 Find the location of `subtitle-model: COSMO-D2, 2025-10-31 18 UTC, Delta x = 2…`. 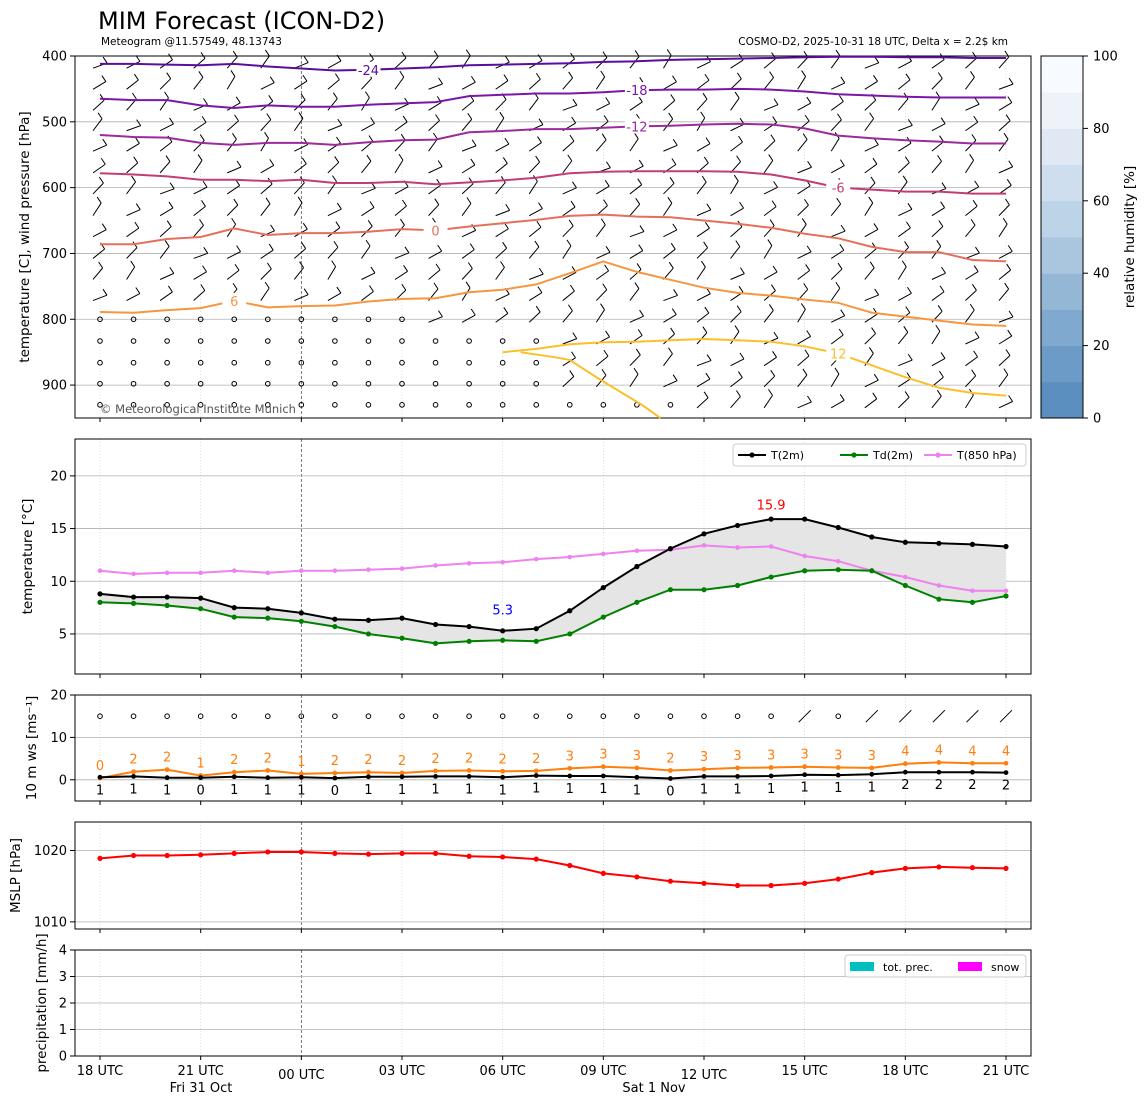

subtitle-model: COSMO-D2, 2025-10-31 18 UTC, Delta x = 2… is located at coordinates (873, 42).